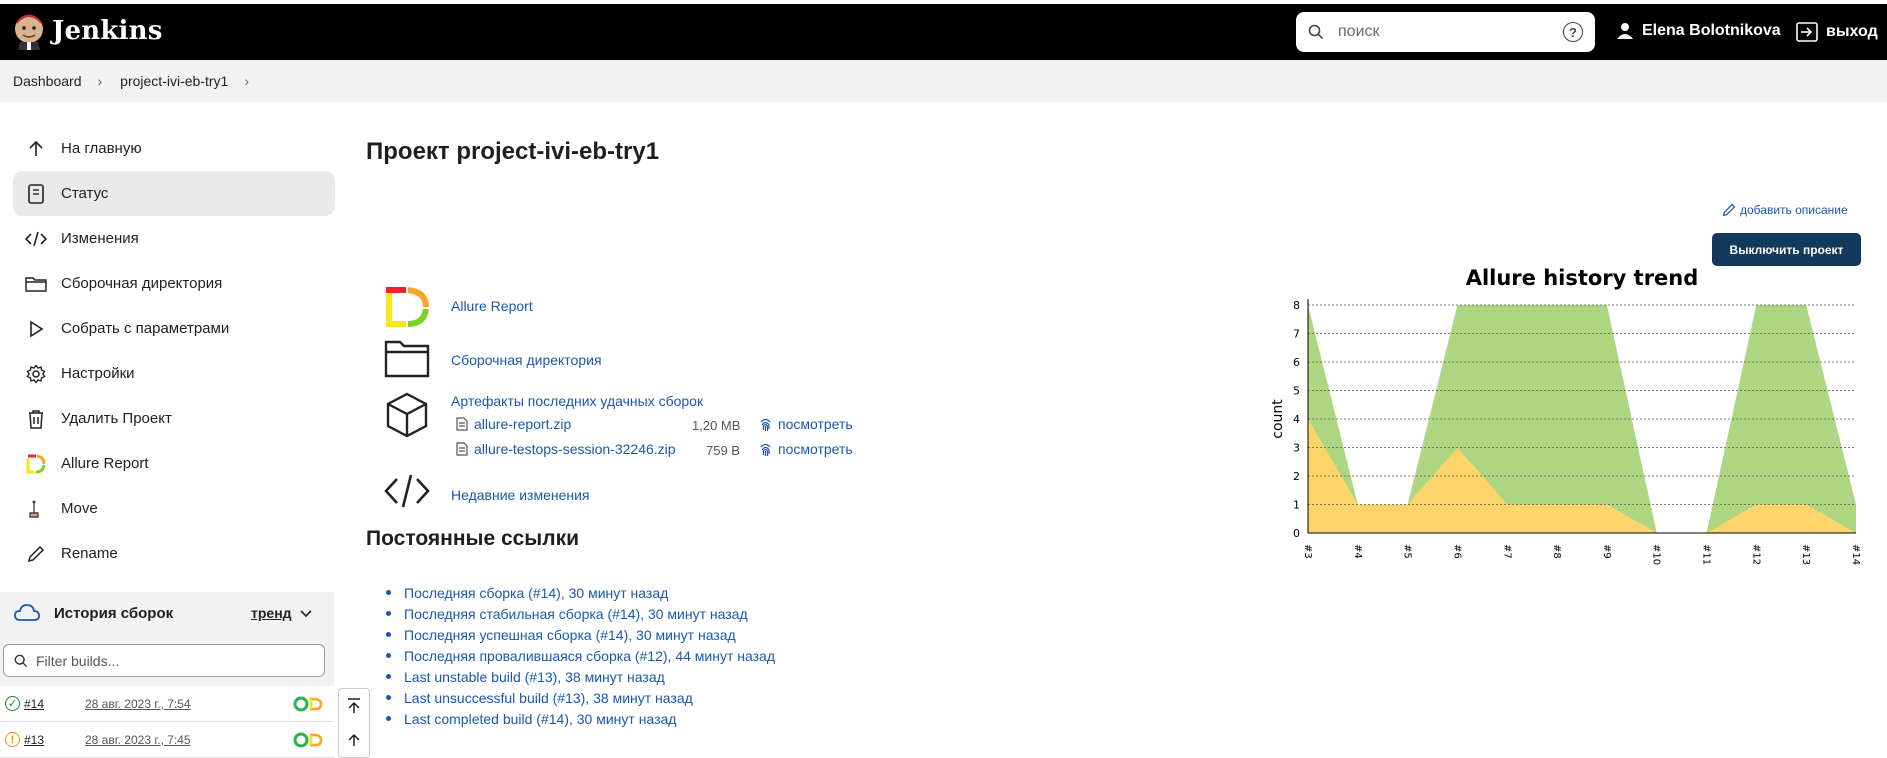 Image resolution: width=1887 pixels, height=758 pixels. I want to click on history-scroll-controls, so click(354, 723).